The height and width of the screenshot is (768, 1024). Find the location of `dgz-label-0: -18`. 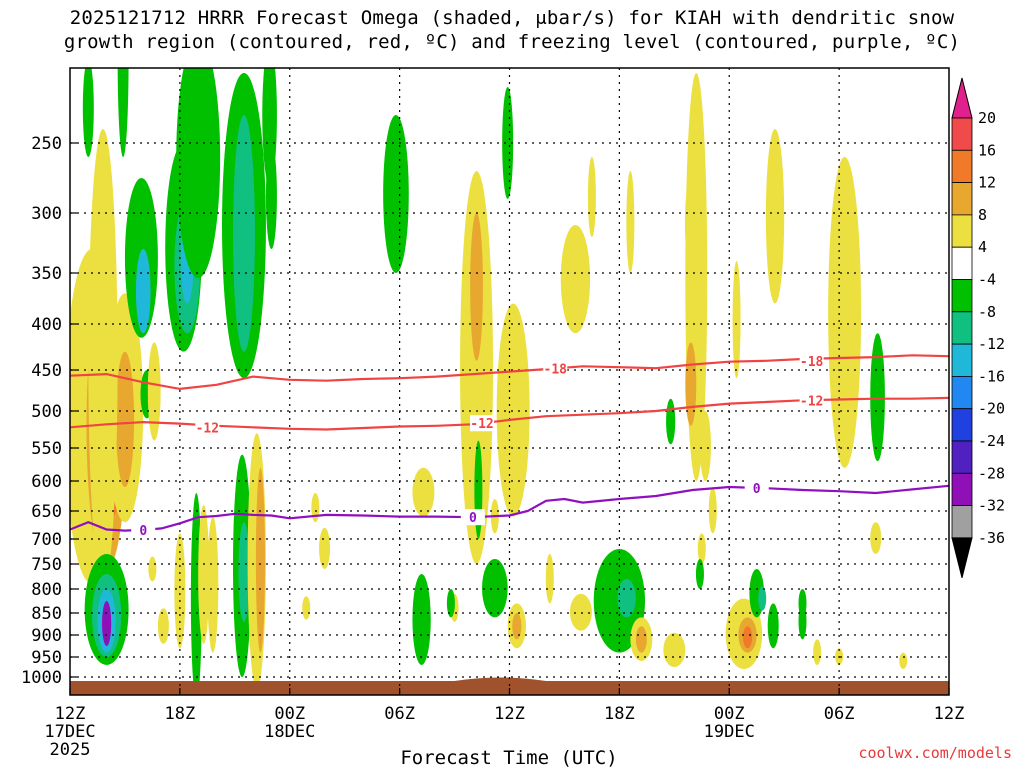

dgz-label-0: -18 is located at coordinates (556, 369).